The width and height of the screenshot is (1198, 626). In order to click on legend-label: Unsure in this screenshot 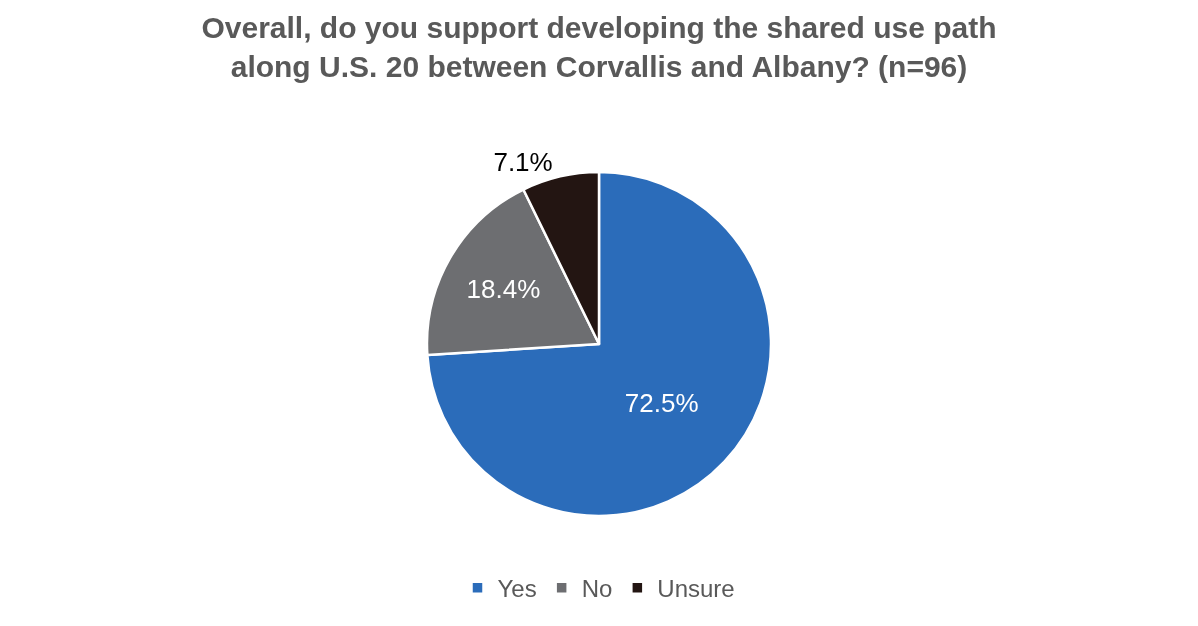, I will do `click(696, 589)`.